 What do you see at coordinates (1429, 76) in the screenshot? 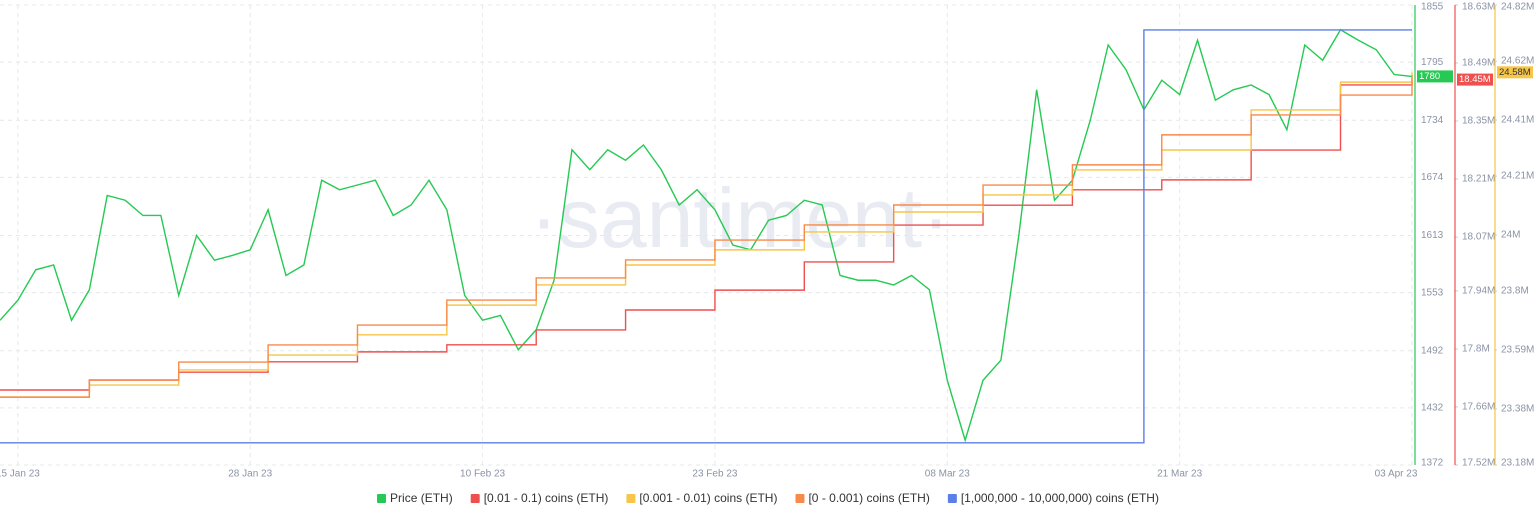
I see `value-badge-label: 1780` at bounding box center [1429, 76].